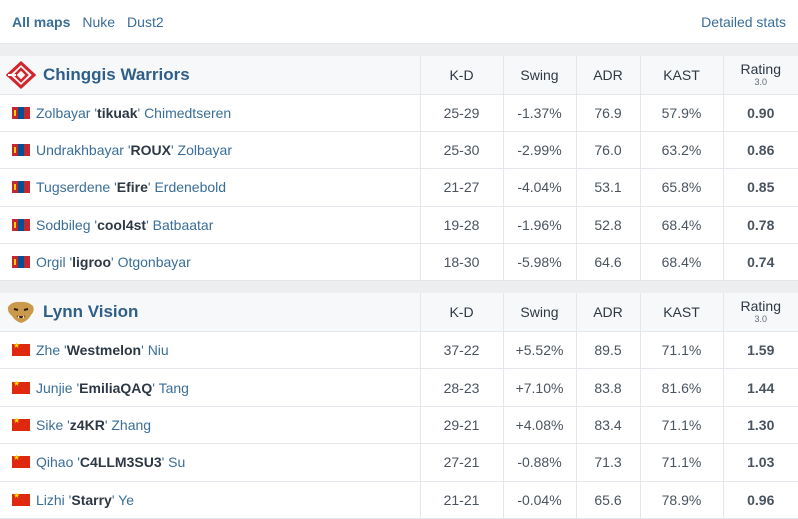 This screenshot has width=798, height=519. Describe the element at coordinates (461, 113) in the screenshot. I see `kd-value: 25-29` at that location.